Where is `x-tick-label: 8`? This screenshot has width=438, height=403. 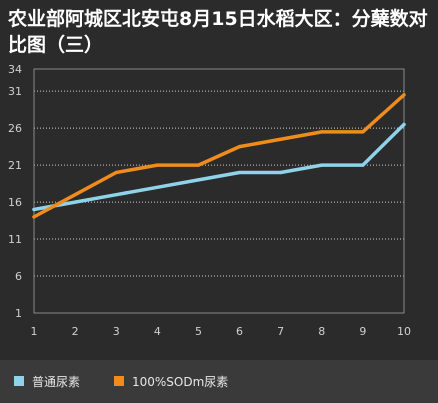
x-tick-label: 8 is located at coordinates (321, 331).